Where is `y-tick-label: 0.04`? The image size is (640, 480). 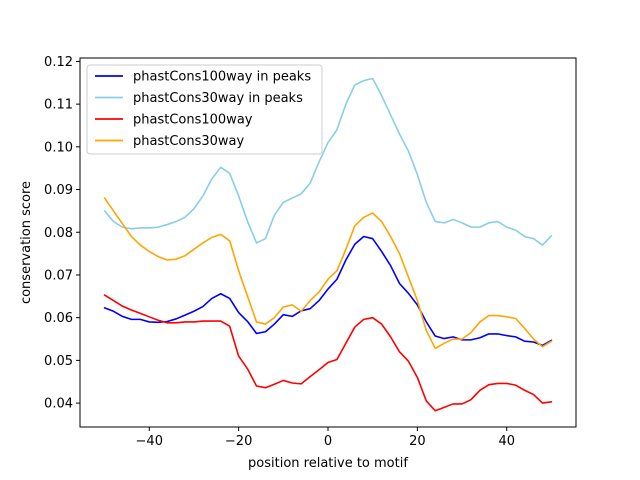
y-tick-label: 0.04 is located at coordinates (58, 404).